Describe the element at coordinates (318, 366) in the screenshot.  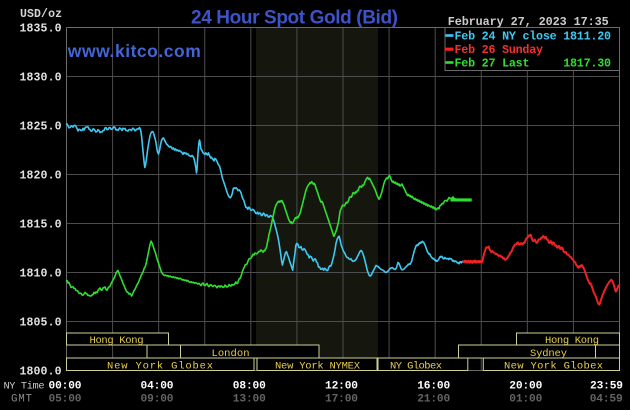
I see `svg-text: New York NYMEX` at that location.